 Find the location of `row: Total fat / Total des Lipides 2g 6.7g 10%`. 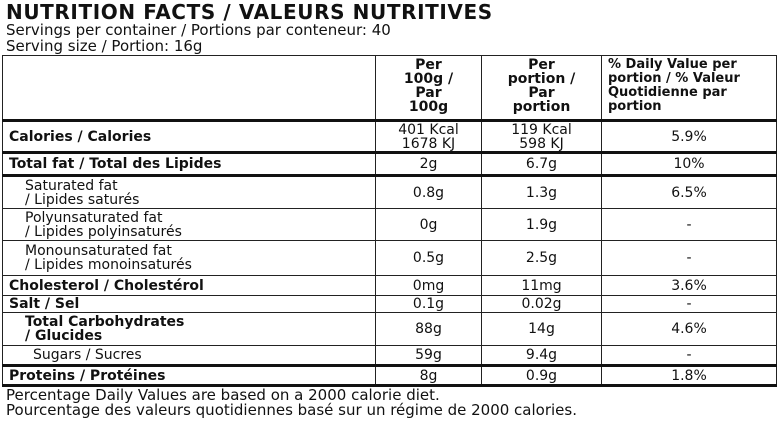

row: Total fat / Total des Lipides 2g 6.7g 10% is located at coordinates (389, 164).